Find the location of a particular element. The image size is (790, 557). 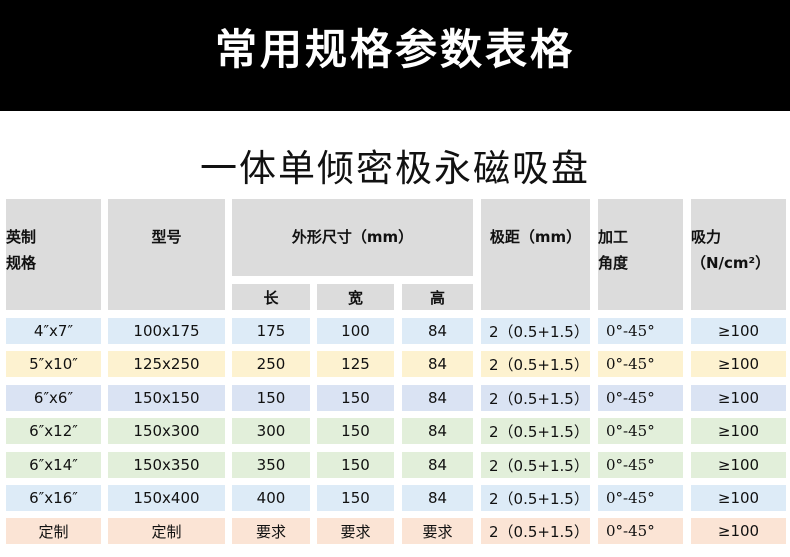

header-text: 角度 is located at coordinates (613, 263).